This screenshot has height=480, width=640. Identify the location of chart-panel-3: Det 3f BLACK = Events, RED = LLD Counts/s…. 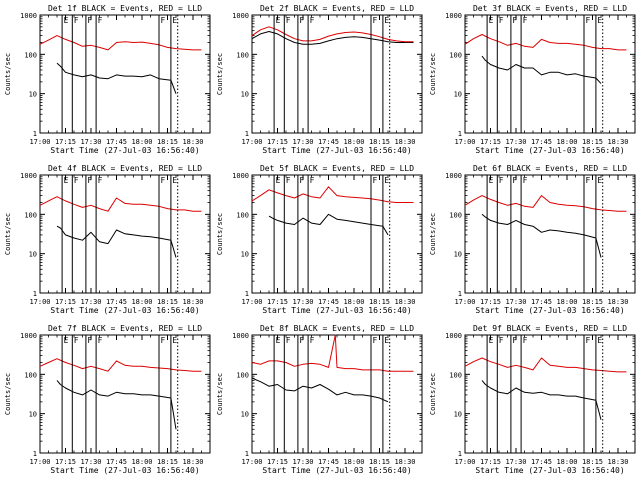
(532, 79).